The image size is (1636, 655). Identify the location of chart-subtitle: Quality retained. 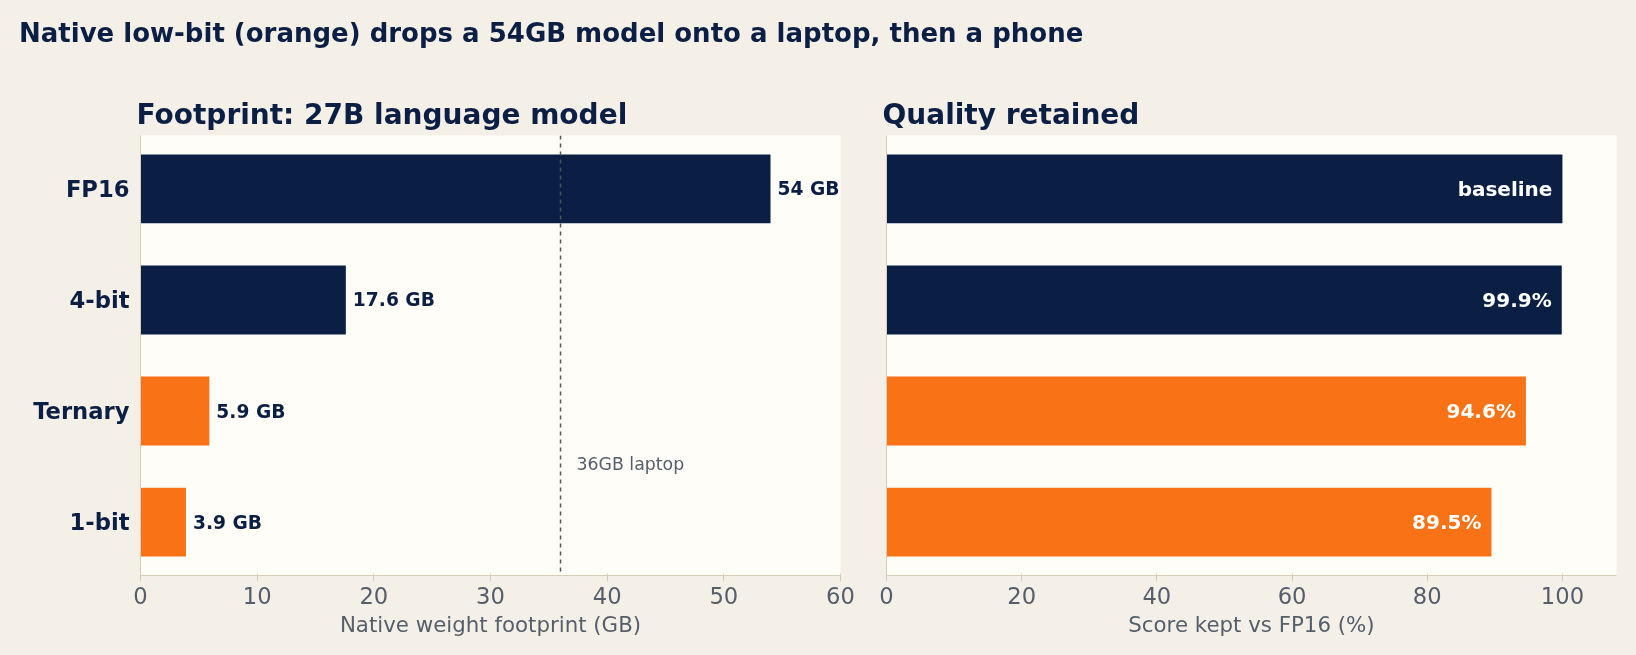
(1011, 114).